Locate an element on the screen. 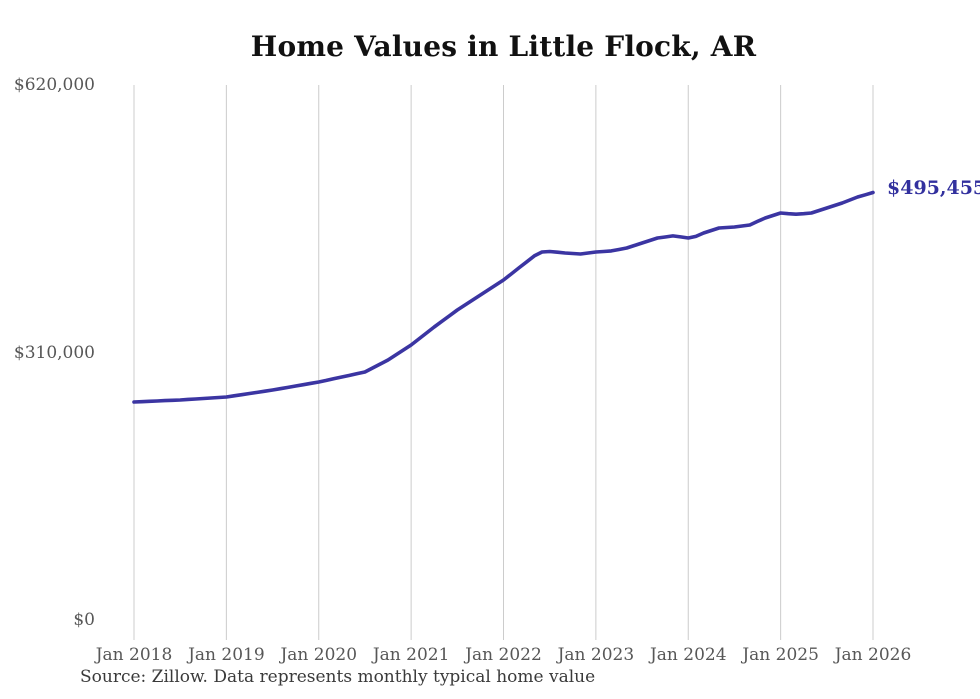  y-axis-tick-label: $620,000 is located at coordinates (54, 85).